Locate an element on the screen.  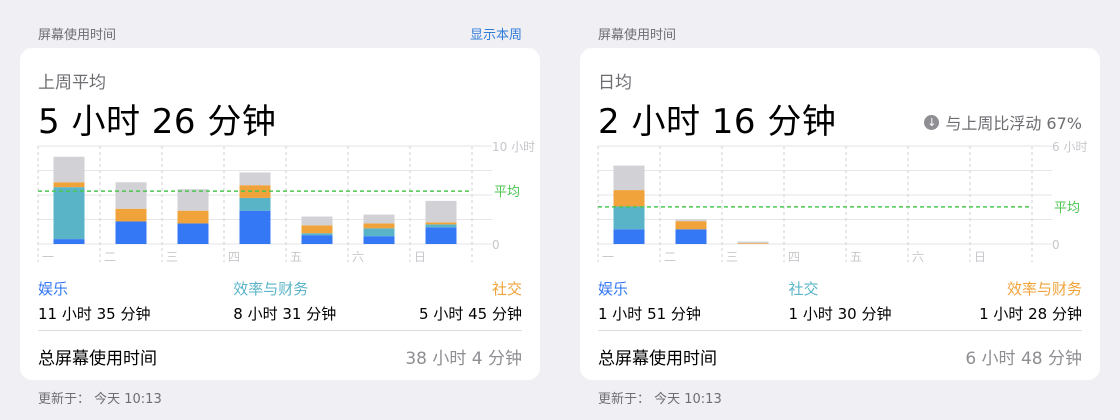
category-entertainment: 娱乐 11 小时 35 分钟 is located at coordinates (94, 301).